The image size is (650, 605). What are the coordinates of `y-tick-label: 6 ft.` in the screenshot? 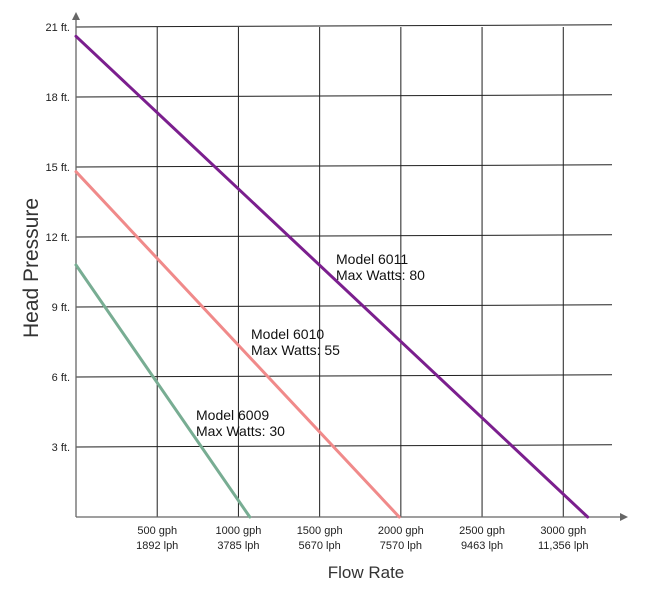 It's located at (61, 378).